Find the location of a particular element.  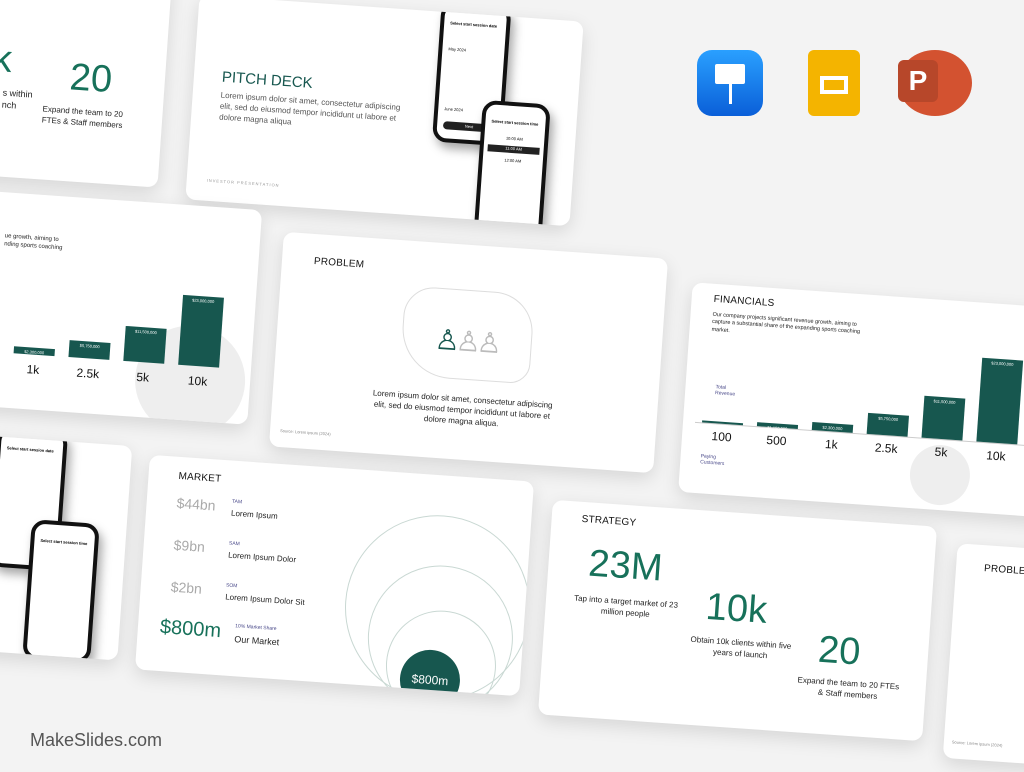

people-icon: ♙♙♙ is located at coordinates (466, 341).